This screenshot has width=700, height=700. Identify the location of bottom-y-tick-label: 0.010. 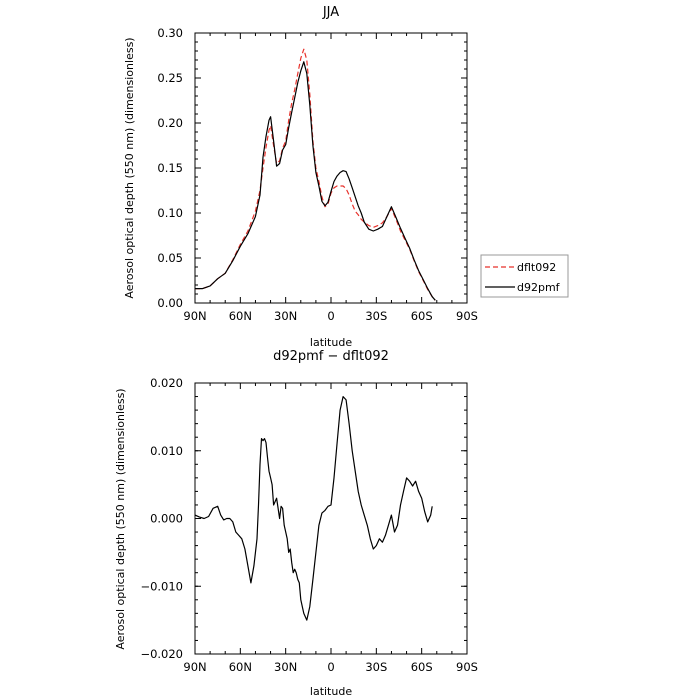
(166, 451).